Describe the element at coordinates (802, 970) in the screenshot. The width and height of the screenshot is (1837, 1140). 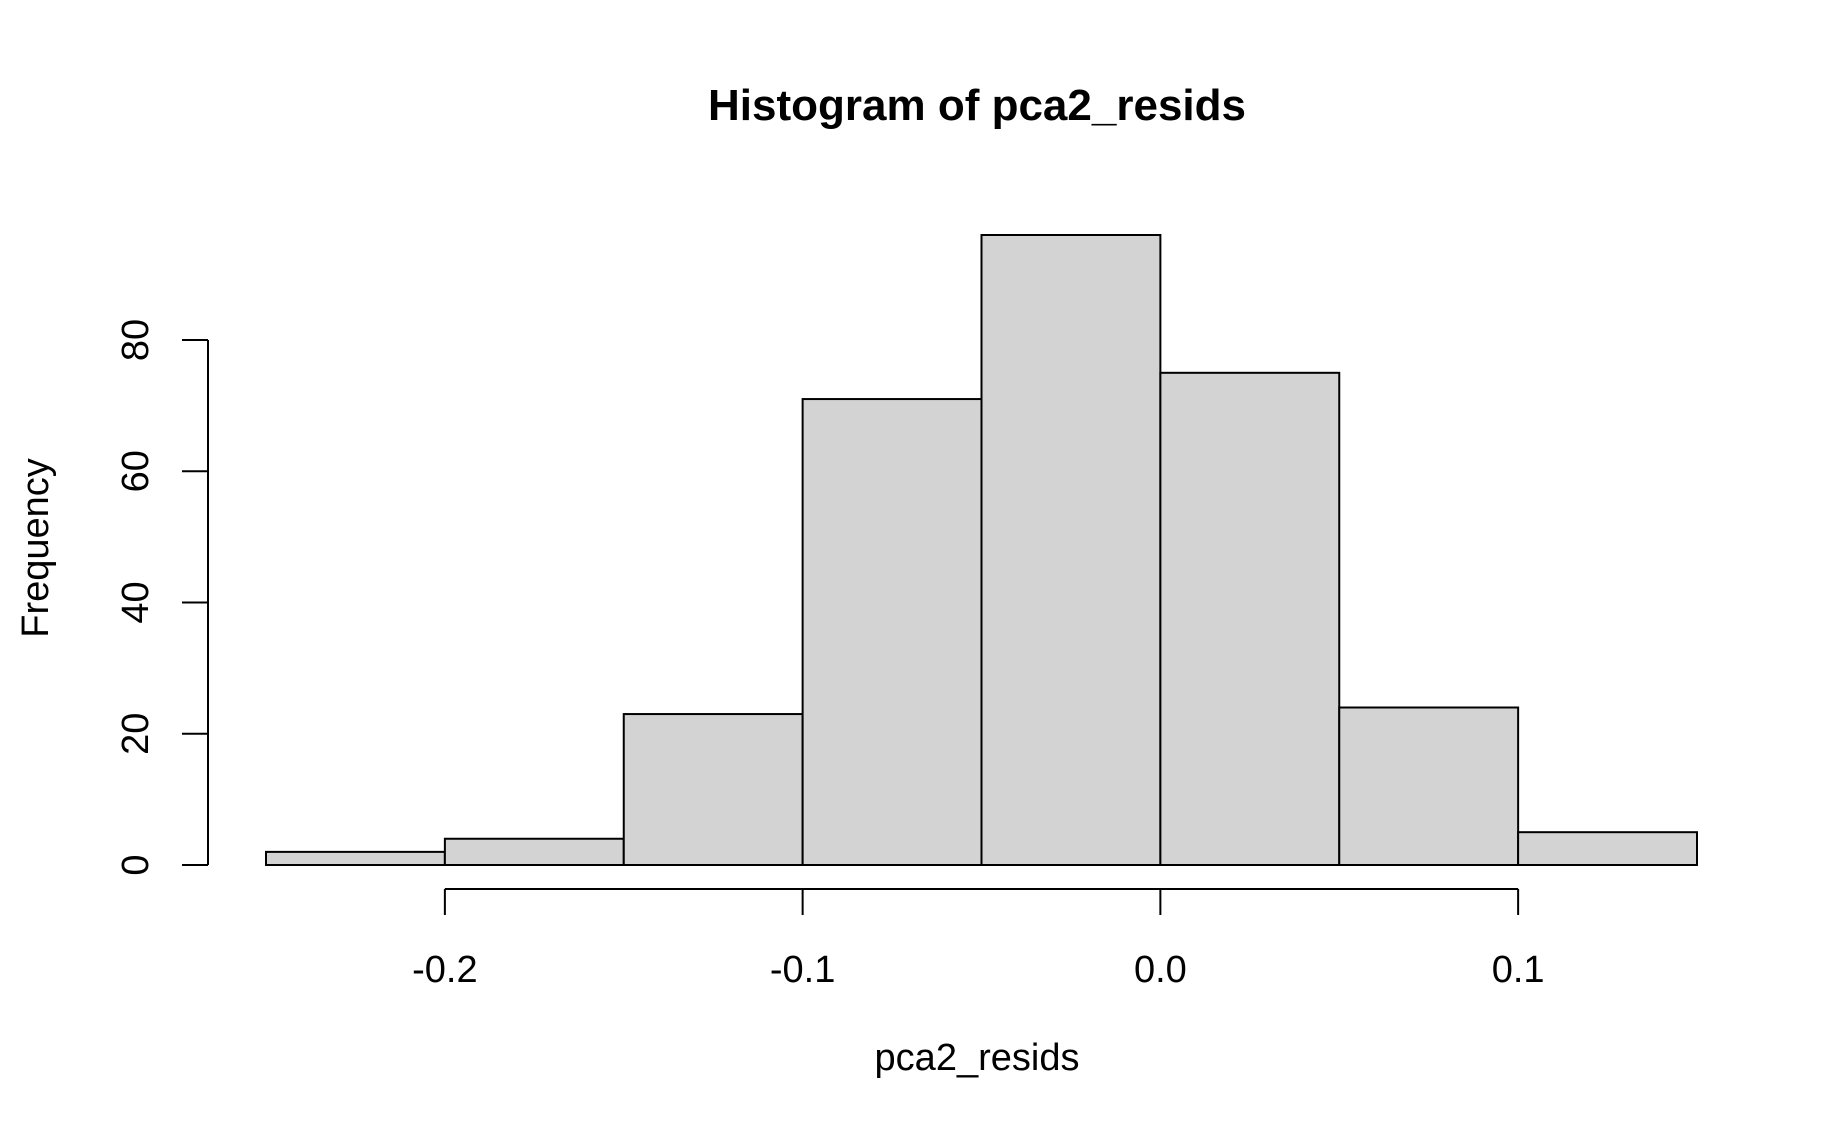
I see `x-tick-label: -0.1` at that location.